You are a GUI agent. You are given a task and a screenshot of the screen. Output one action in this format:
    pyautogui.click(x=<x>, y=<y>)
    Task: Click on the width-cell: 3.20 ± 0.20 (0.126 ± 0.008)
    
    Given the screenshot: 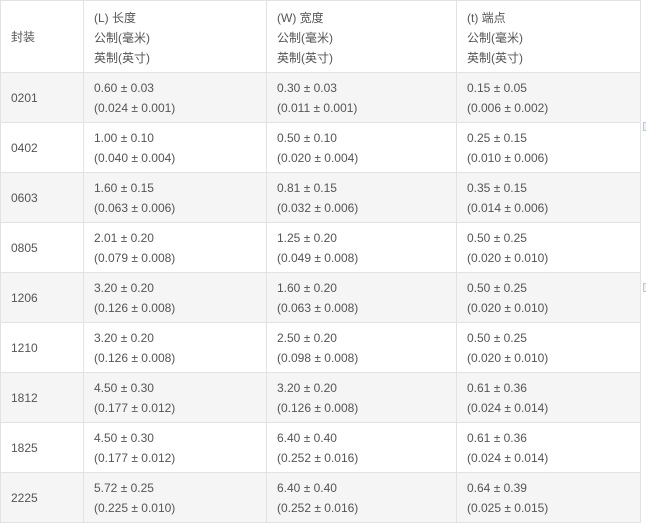 What is the action you would take?
    pyautogui.click(x=361, y=397)
    